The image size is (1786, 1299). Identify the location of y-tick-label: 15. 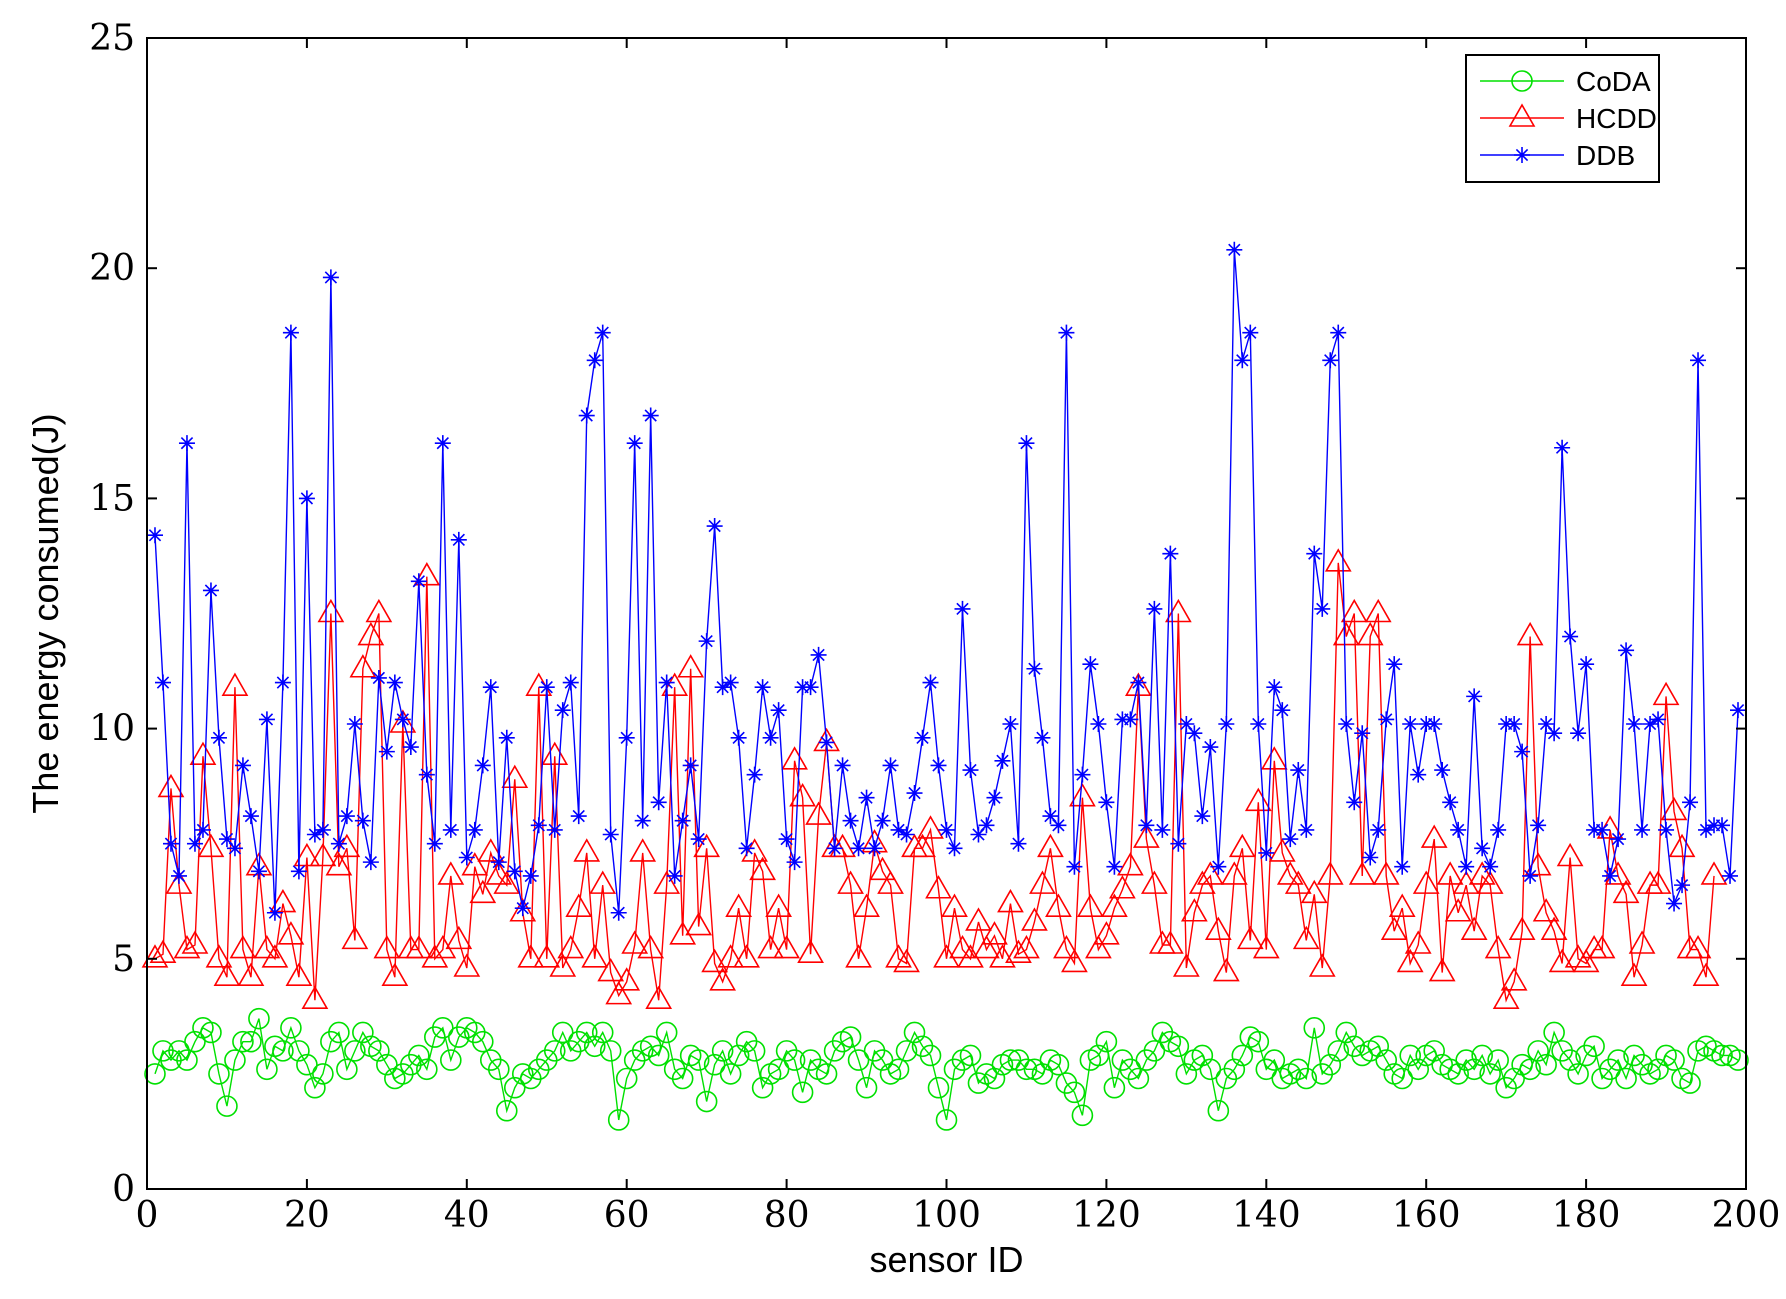
(112, 498).